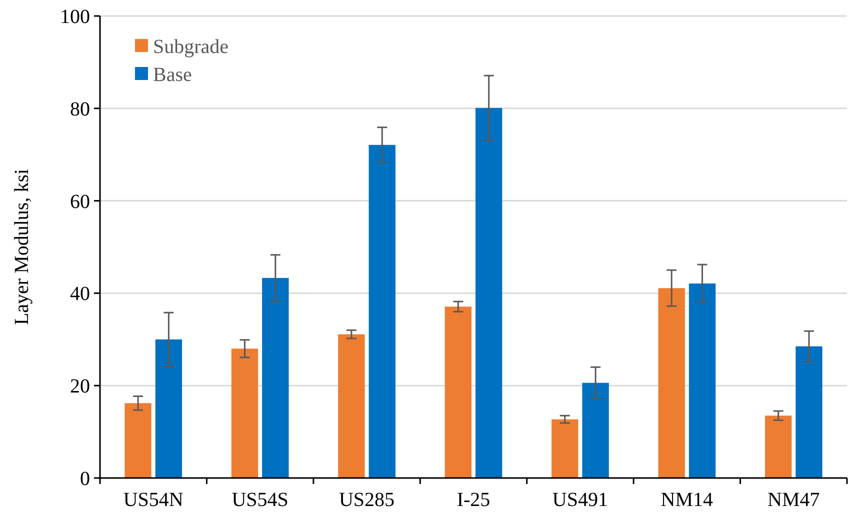 The width and height of the screenshot is (855, 525). I want to click on y-tick-label: 60, so click(80, 201).